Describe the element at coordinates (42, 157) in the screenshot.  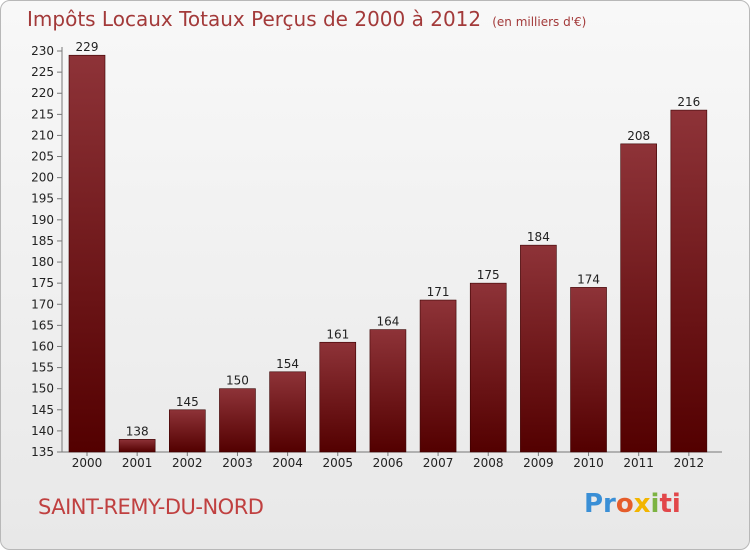
I see `y-tick-label: 205` at that location.